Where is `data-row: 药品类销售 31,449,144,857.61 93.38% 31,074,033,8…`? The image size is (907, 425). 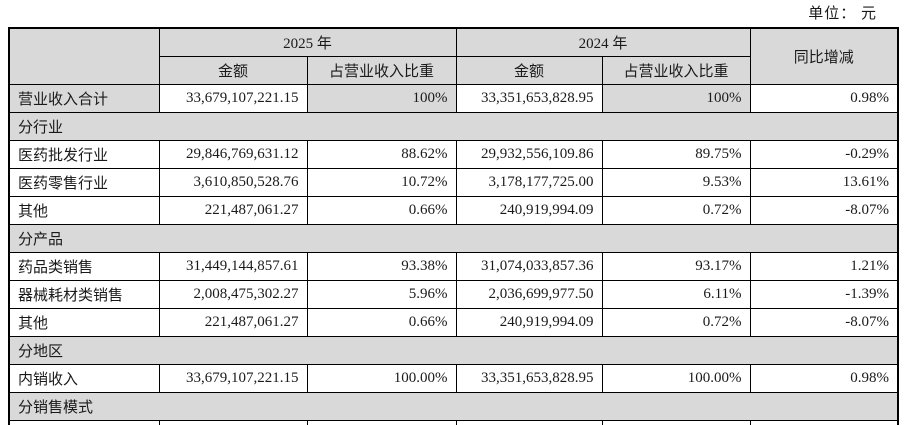
data-row: 药品类销售 31,449,144,857.61 93.38% 31,074,033,8… is located at coordinates (453, 266).